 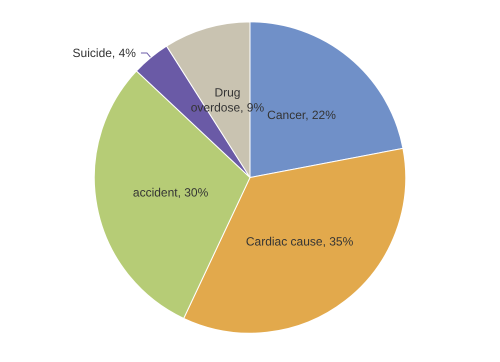 What do you see at coordinates (301, 115) in the screenshot?
I see `slice-label: Cancer, 22%` at bounding box center [301, 115].